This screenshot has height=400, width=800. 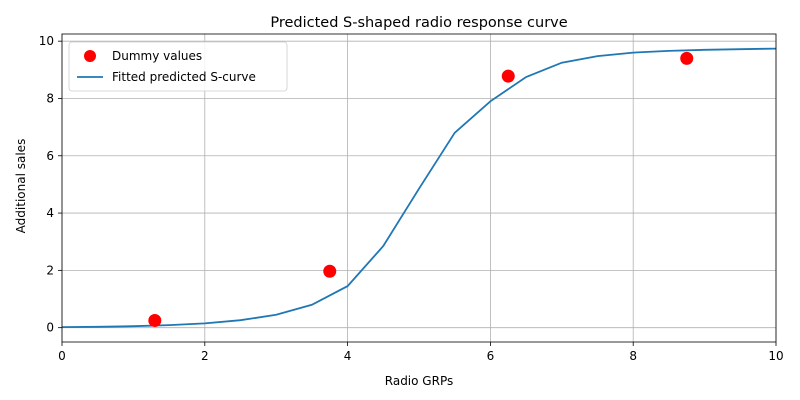 What do you see at coordinates (418, 23) in the screenshot?
I see `chart-title: Predicted S-shaped radio response curve` at bounding box center [418, 23].